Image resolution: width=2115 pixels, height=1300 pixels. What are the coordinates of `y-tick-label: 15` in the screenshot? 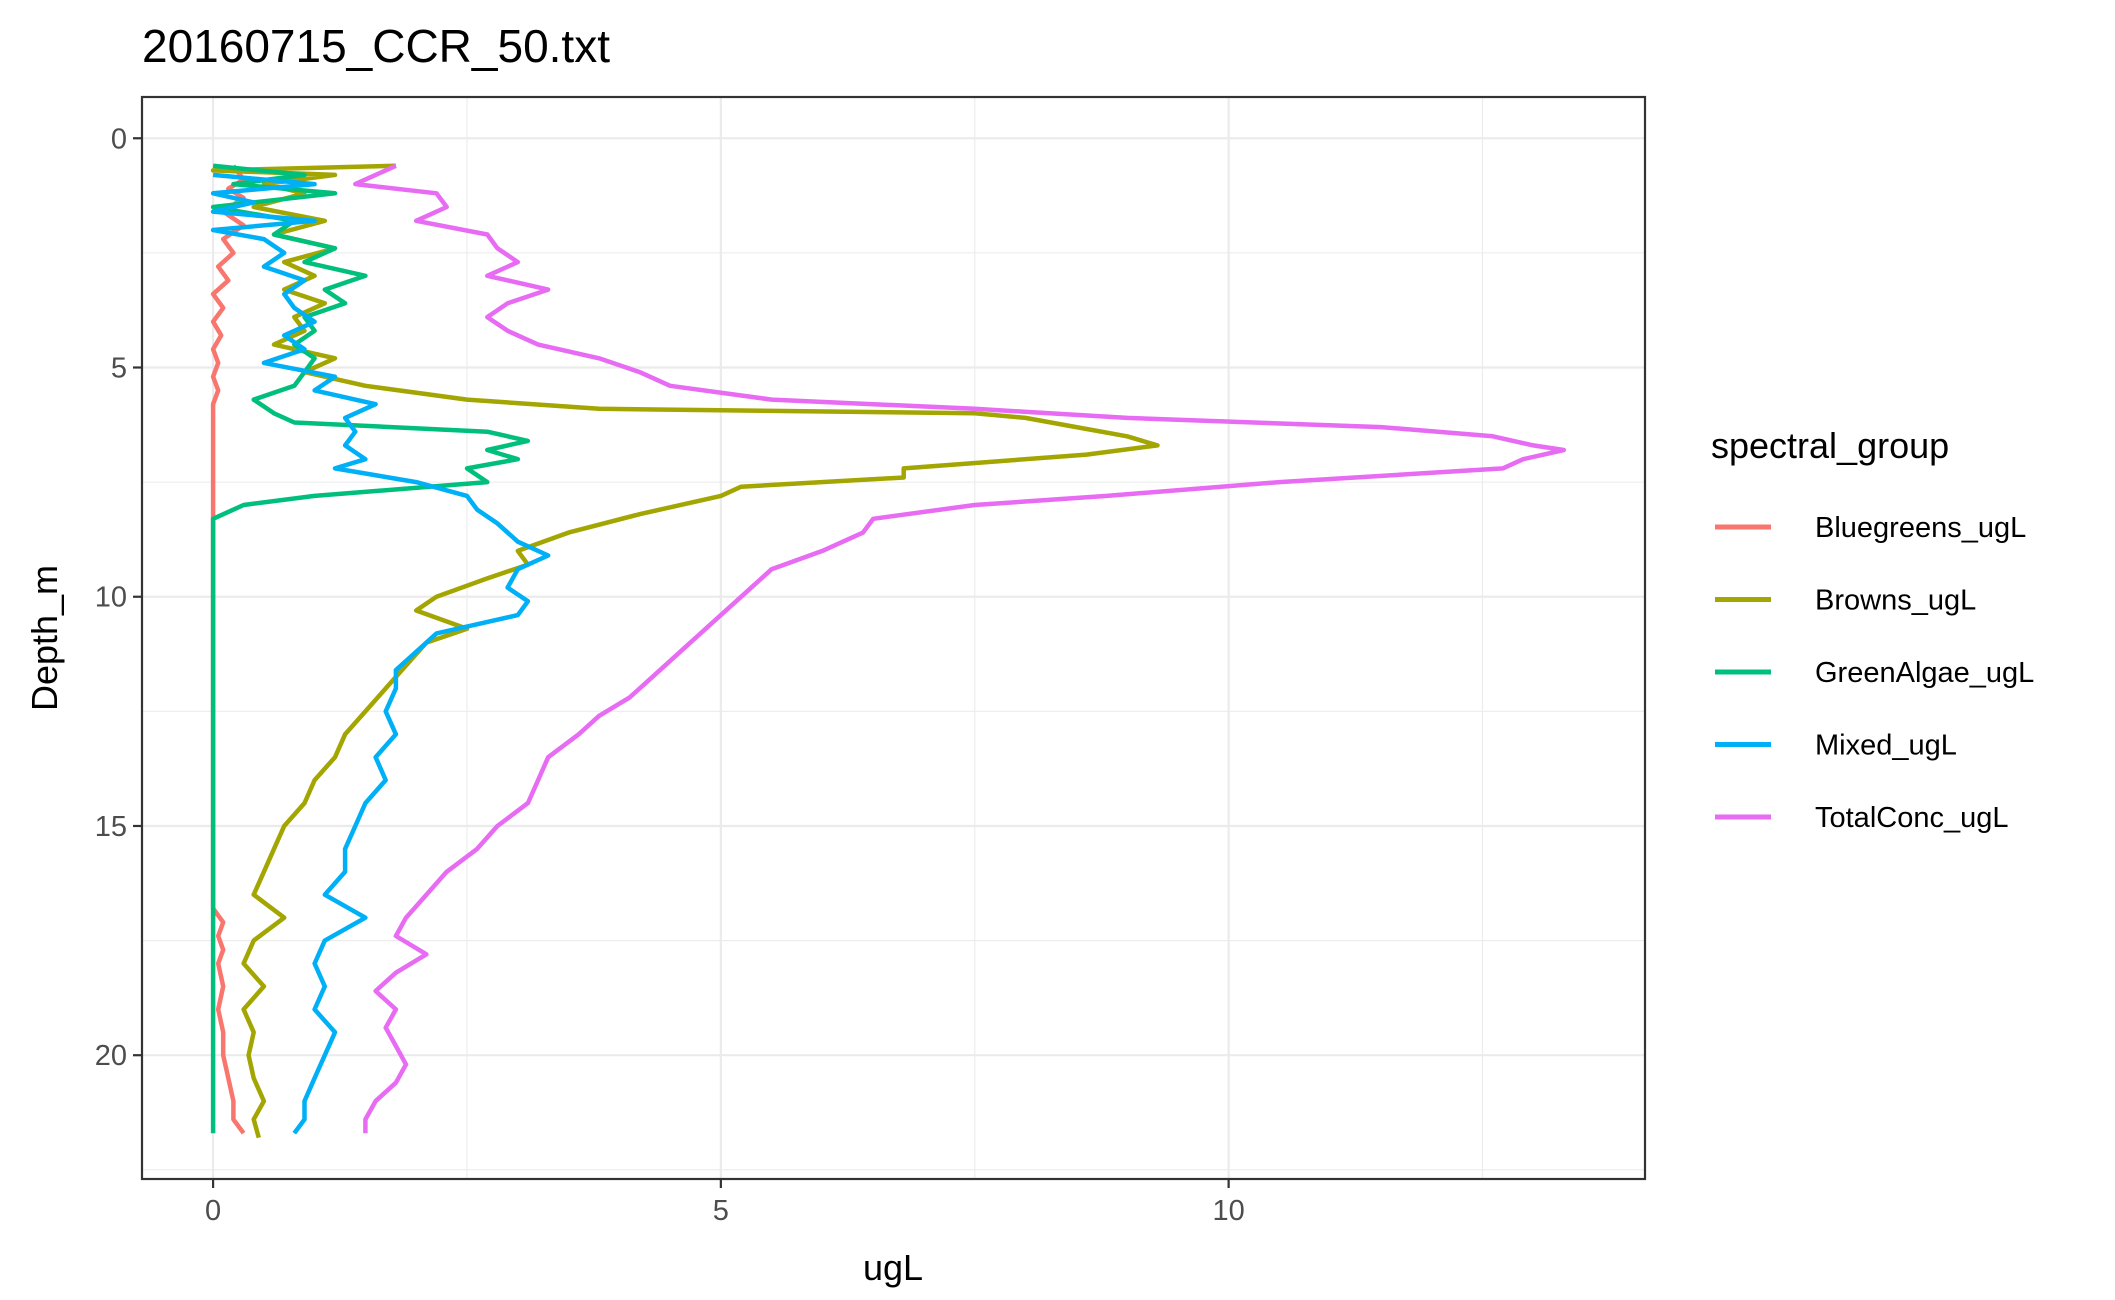 It's located at (111, 827).